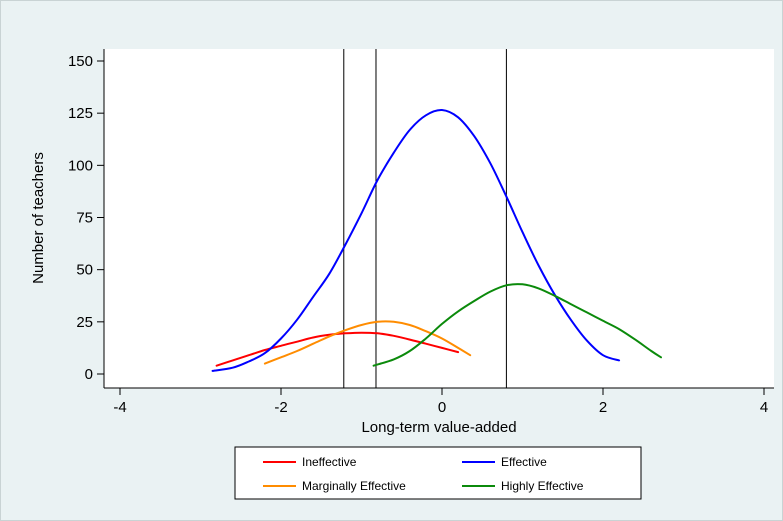 Image resolution: width=783 pixels, height=521 pixels. I want to click on x-tick-label-1: -2, so click(280, 407).